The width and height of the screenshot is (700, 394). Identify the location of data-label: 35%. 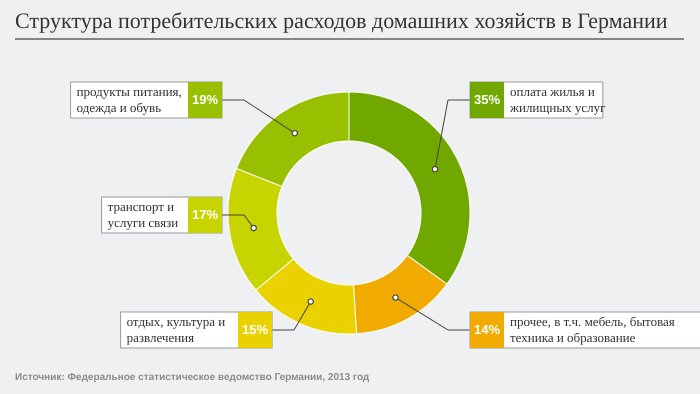
(487, 99).